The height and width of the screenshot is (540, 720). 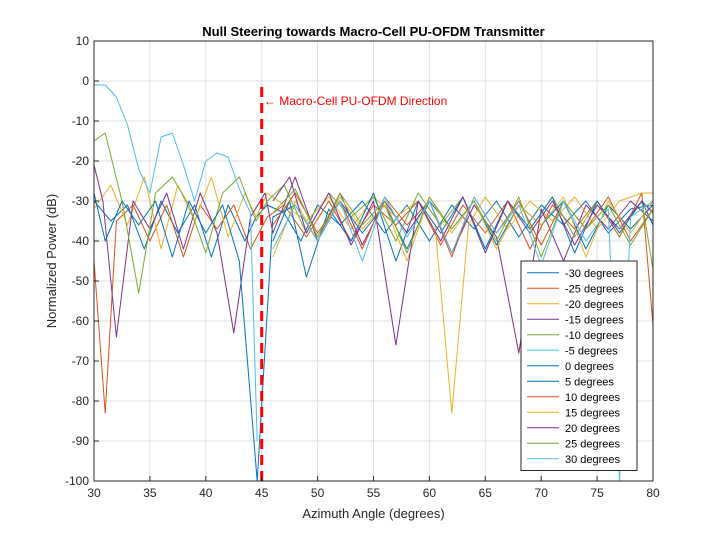 What do you see at coordinates (373, 513) in the screenshot?
I see `x-axis-label: Azimuth Angle (degrees)` at bounding box center [373, 513].